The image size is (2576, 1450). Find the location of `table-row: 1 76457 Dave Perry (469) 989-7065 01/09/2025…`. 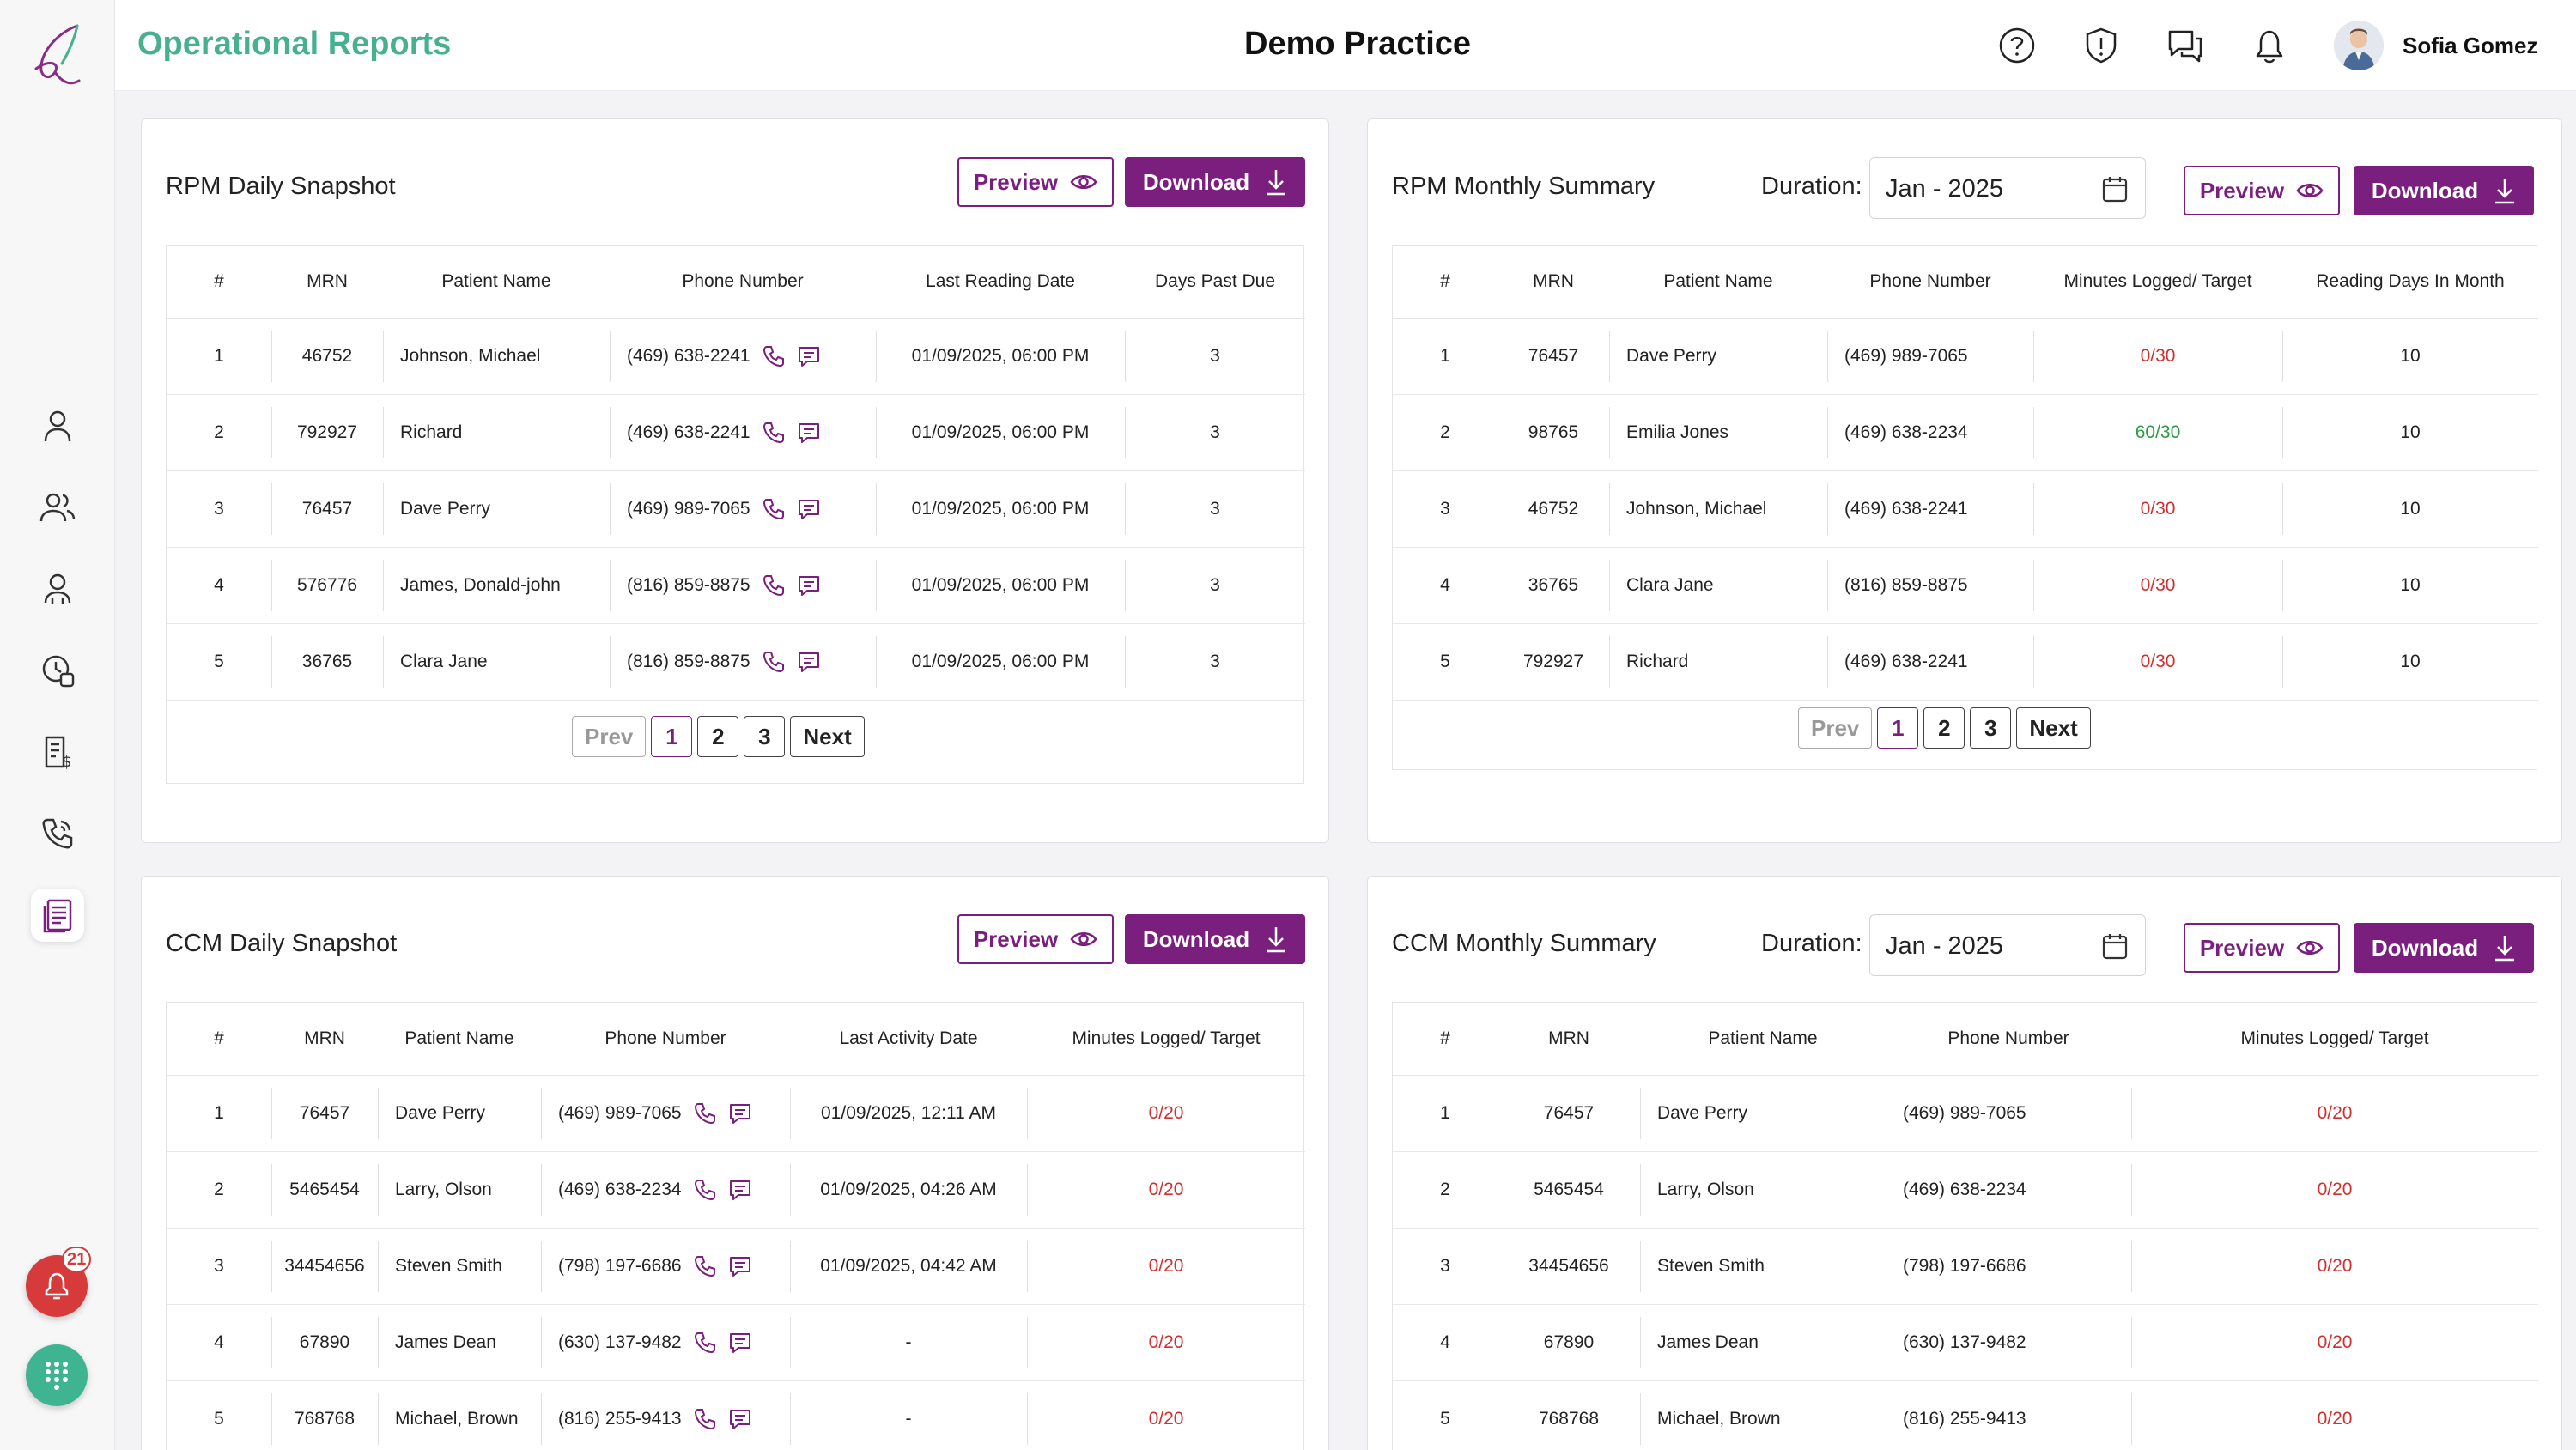

table-row: 1 76457 Dave Perry (469) 989-7065 01/09/2025… is located at coordinates (736, 1114).